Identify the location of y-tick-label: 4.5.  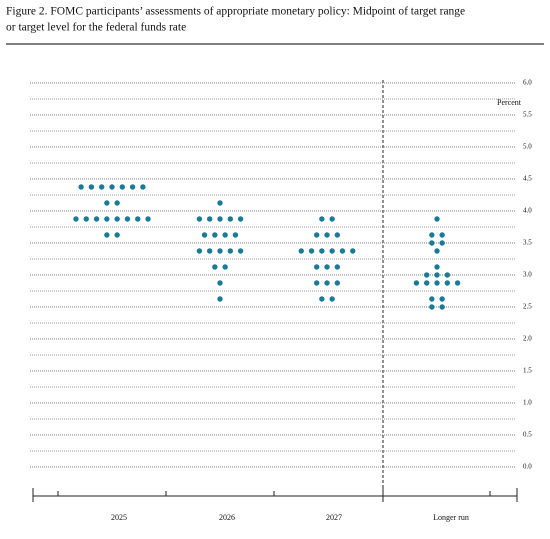
(527, 179).